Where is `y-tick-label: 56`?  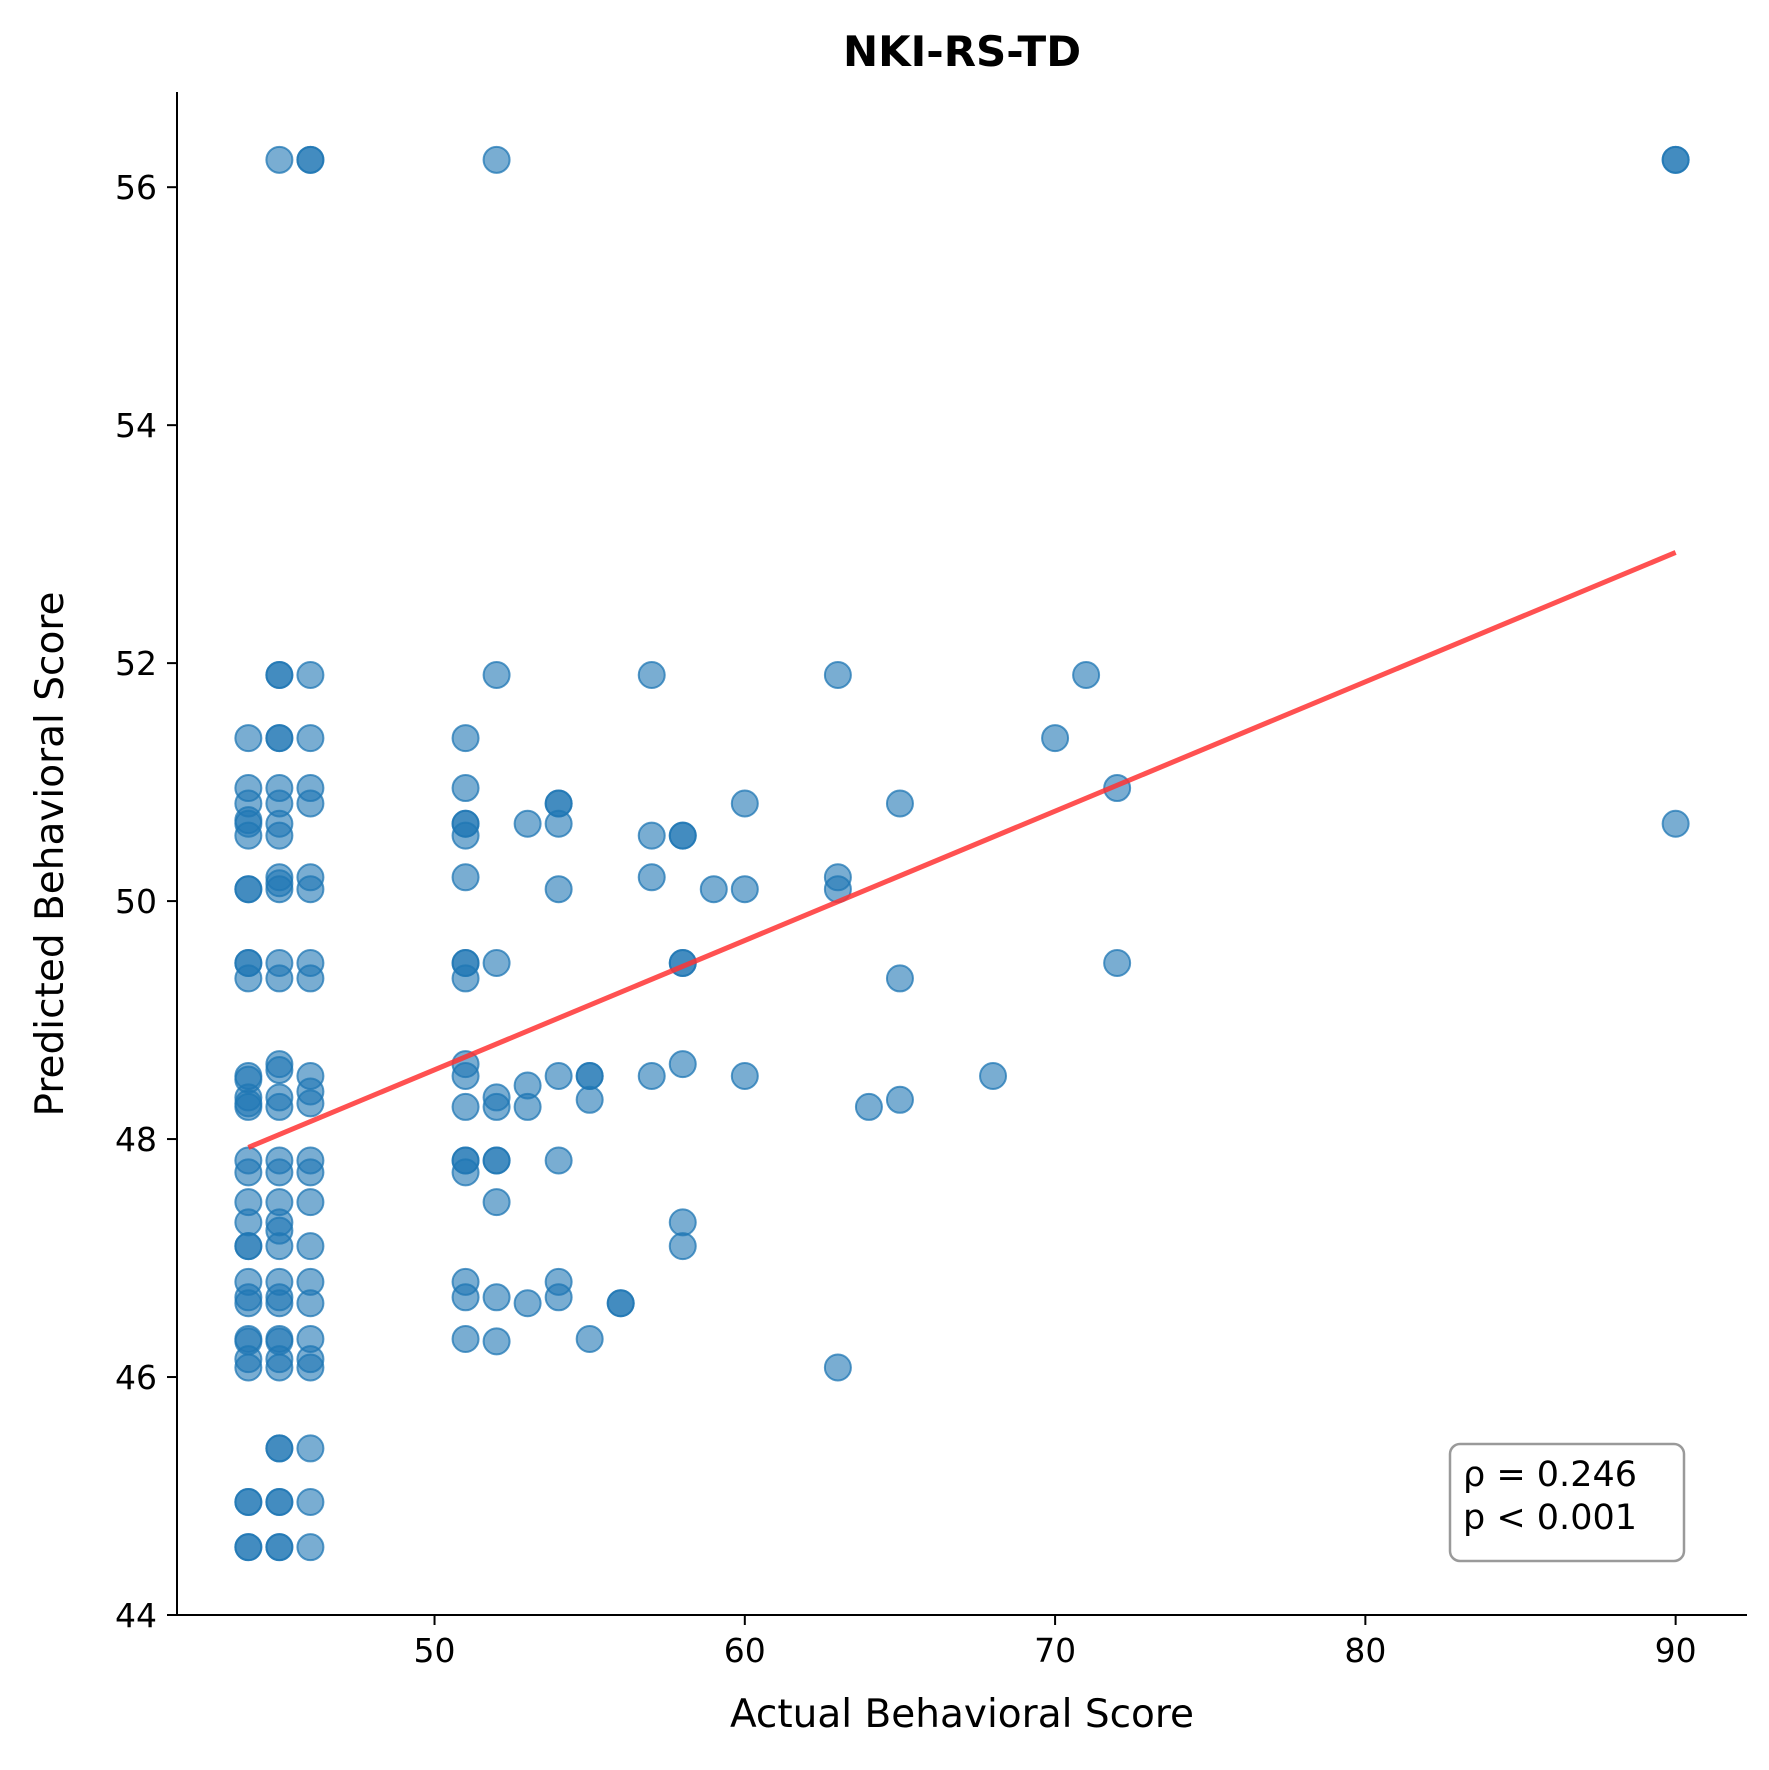 y-tick-label: 56 is located at coordinates (136, 187).